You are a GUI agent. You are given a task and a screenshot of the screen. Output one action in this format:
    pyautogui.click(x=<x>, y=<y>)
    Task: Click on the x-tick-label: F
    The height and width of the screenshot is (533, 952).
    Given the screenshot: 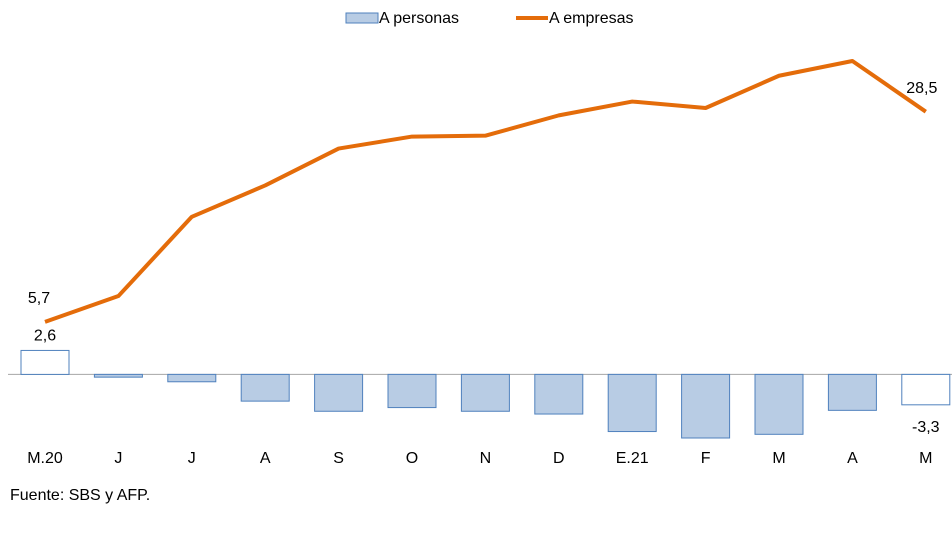 What is the action you would take?
    pyautogui.click(x=706, y=458)
    